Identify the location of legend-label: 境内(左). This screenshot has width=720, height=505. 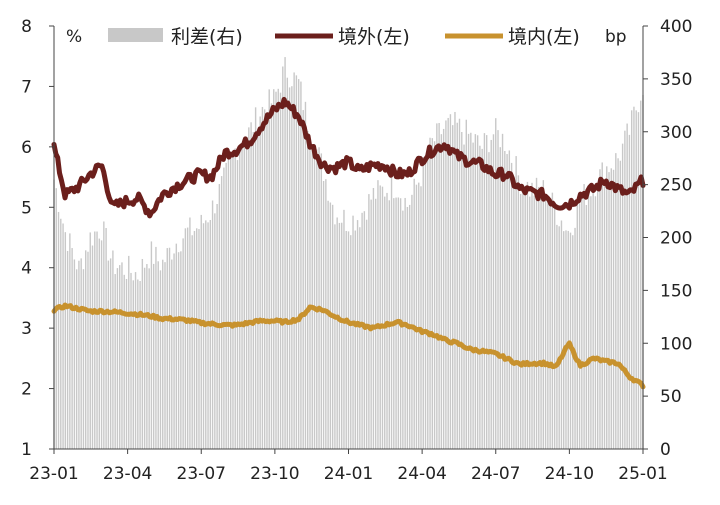
(544, 37).